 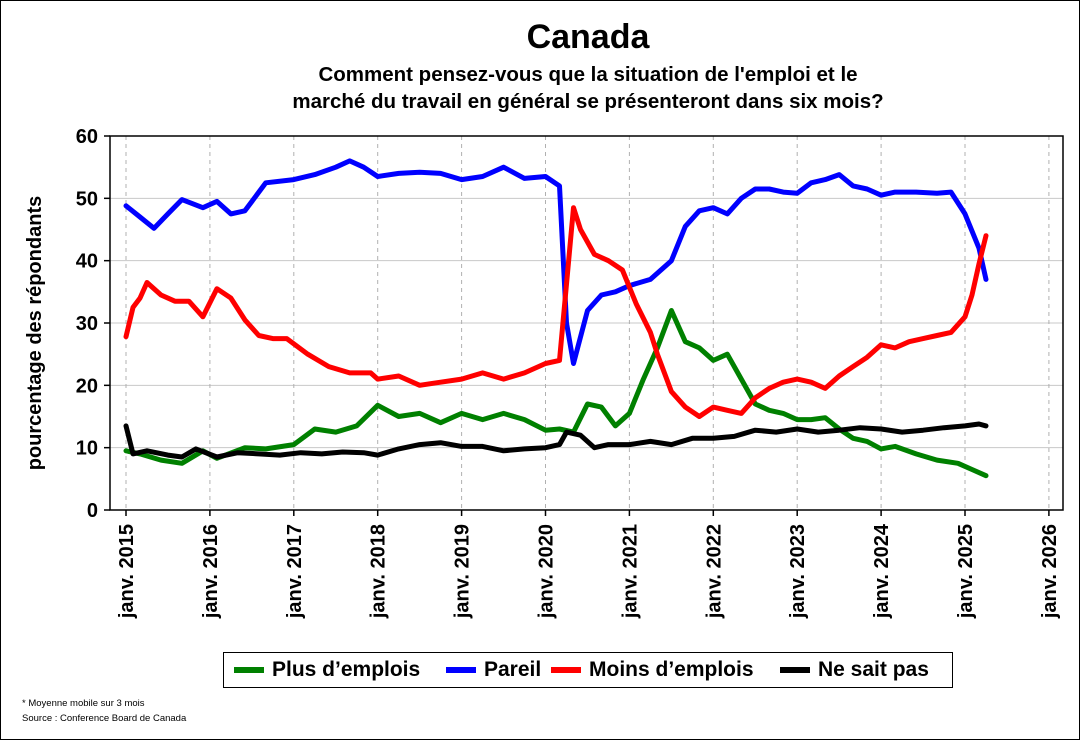 I want to click on y-tick-label: 10, so click(x=87, y=449).